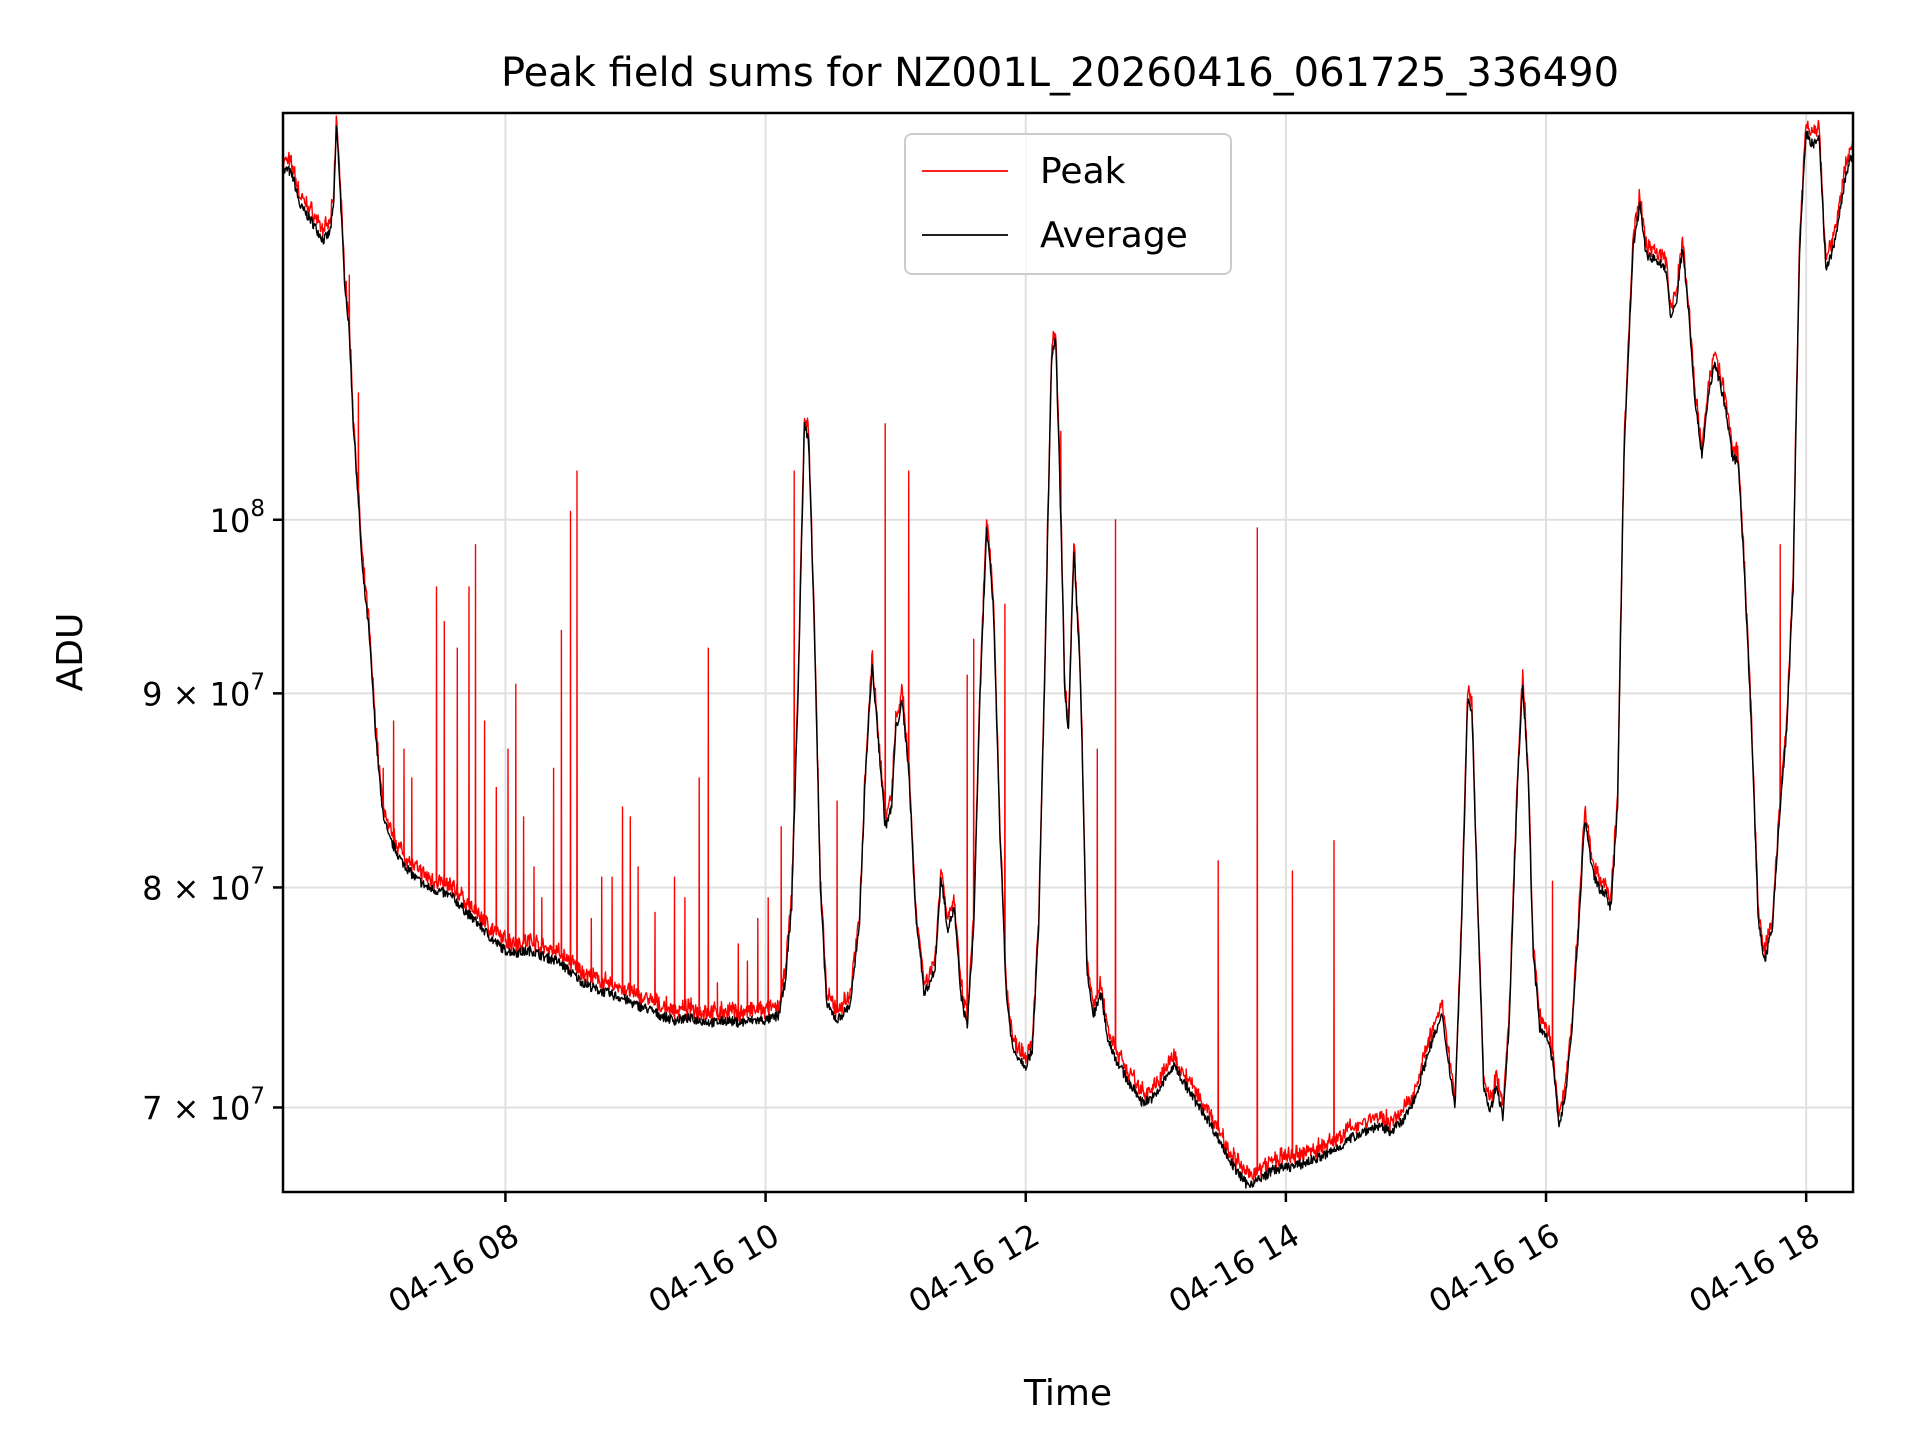  I want to click on legend: Peak Average, so click(1068, 204).